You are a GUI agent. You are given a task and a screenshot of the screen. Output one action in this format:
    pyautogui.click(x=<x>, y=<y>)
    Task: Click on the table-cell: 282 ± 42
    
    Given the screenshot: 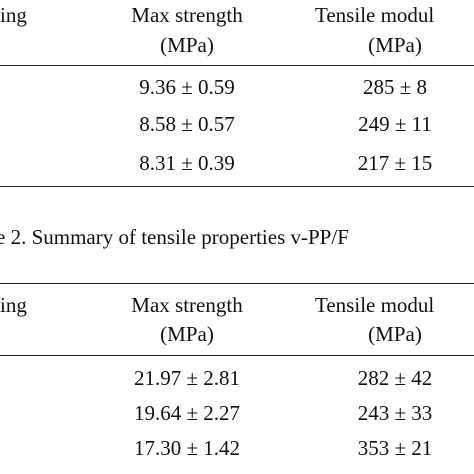 What is the action you would take?
    pyautogui.click(x=395, y=378)
    